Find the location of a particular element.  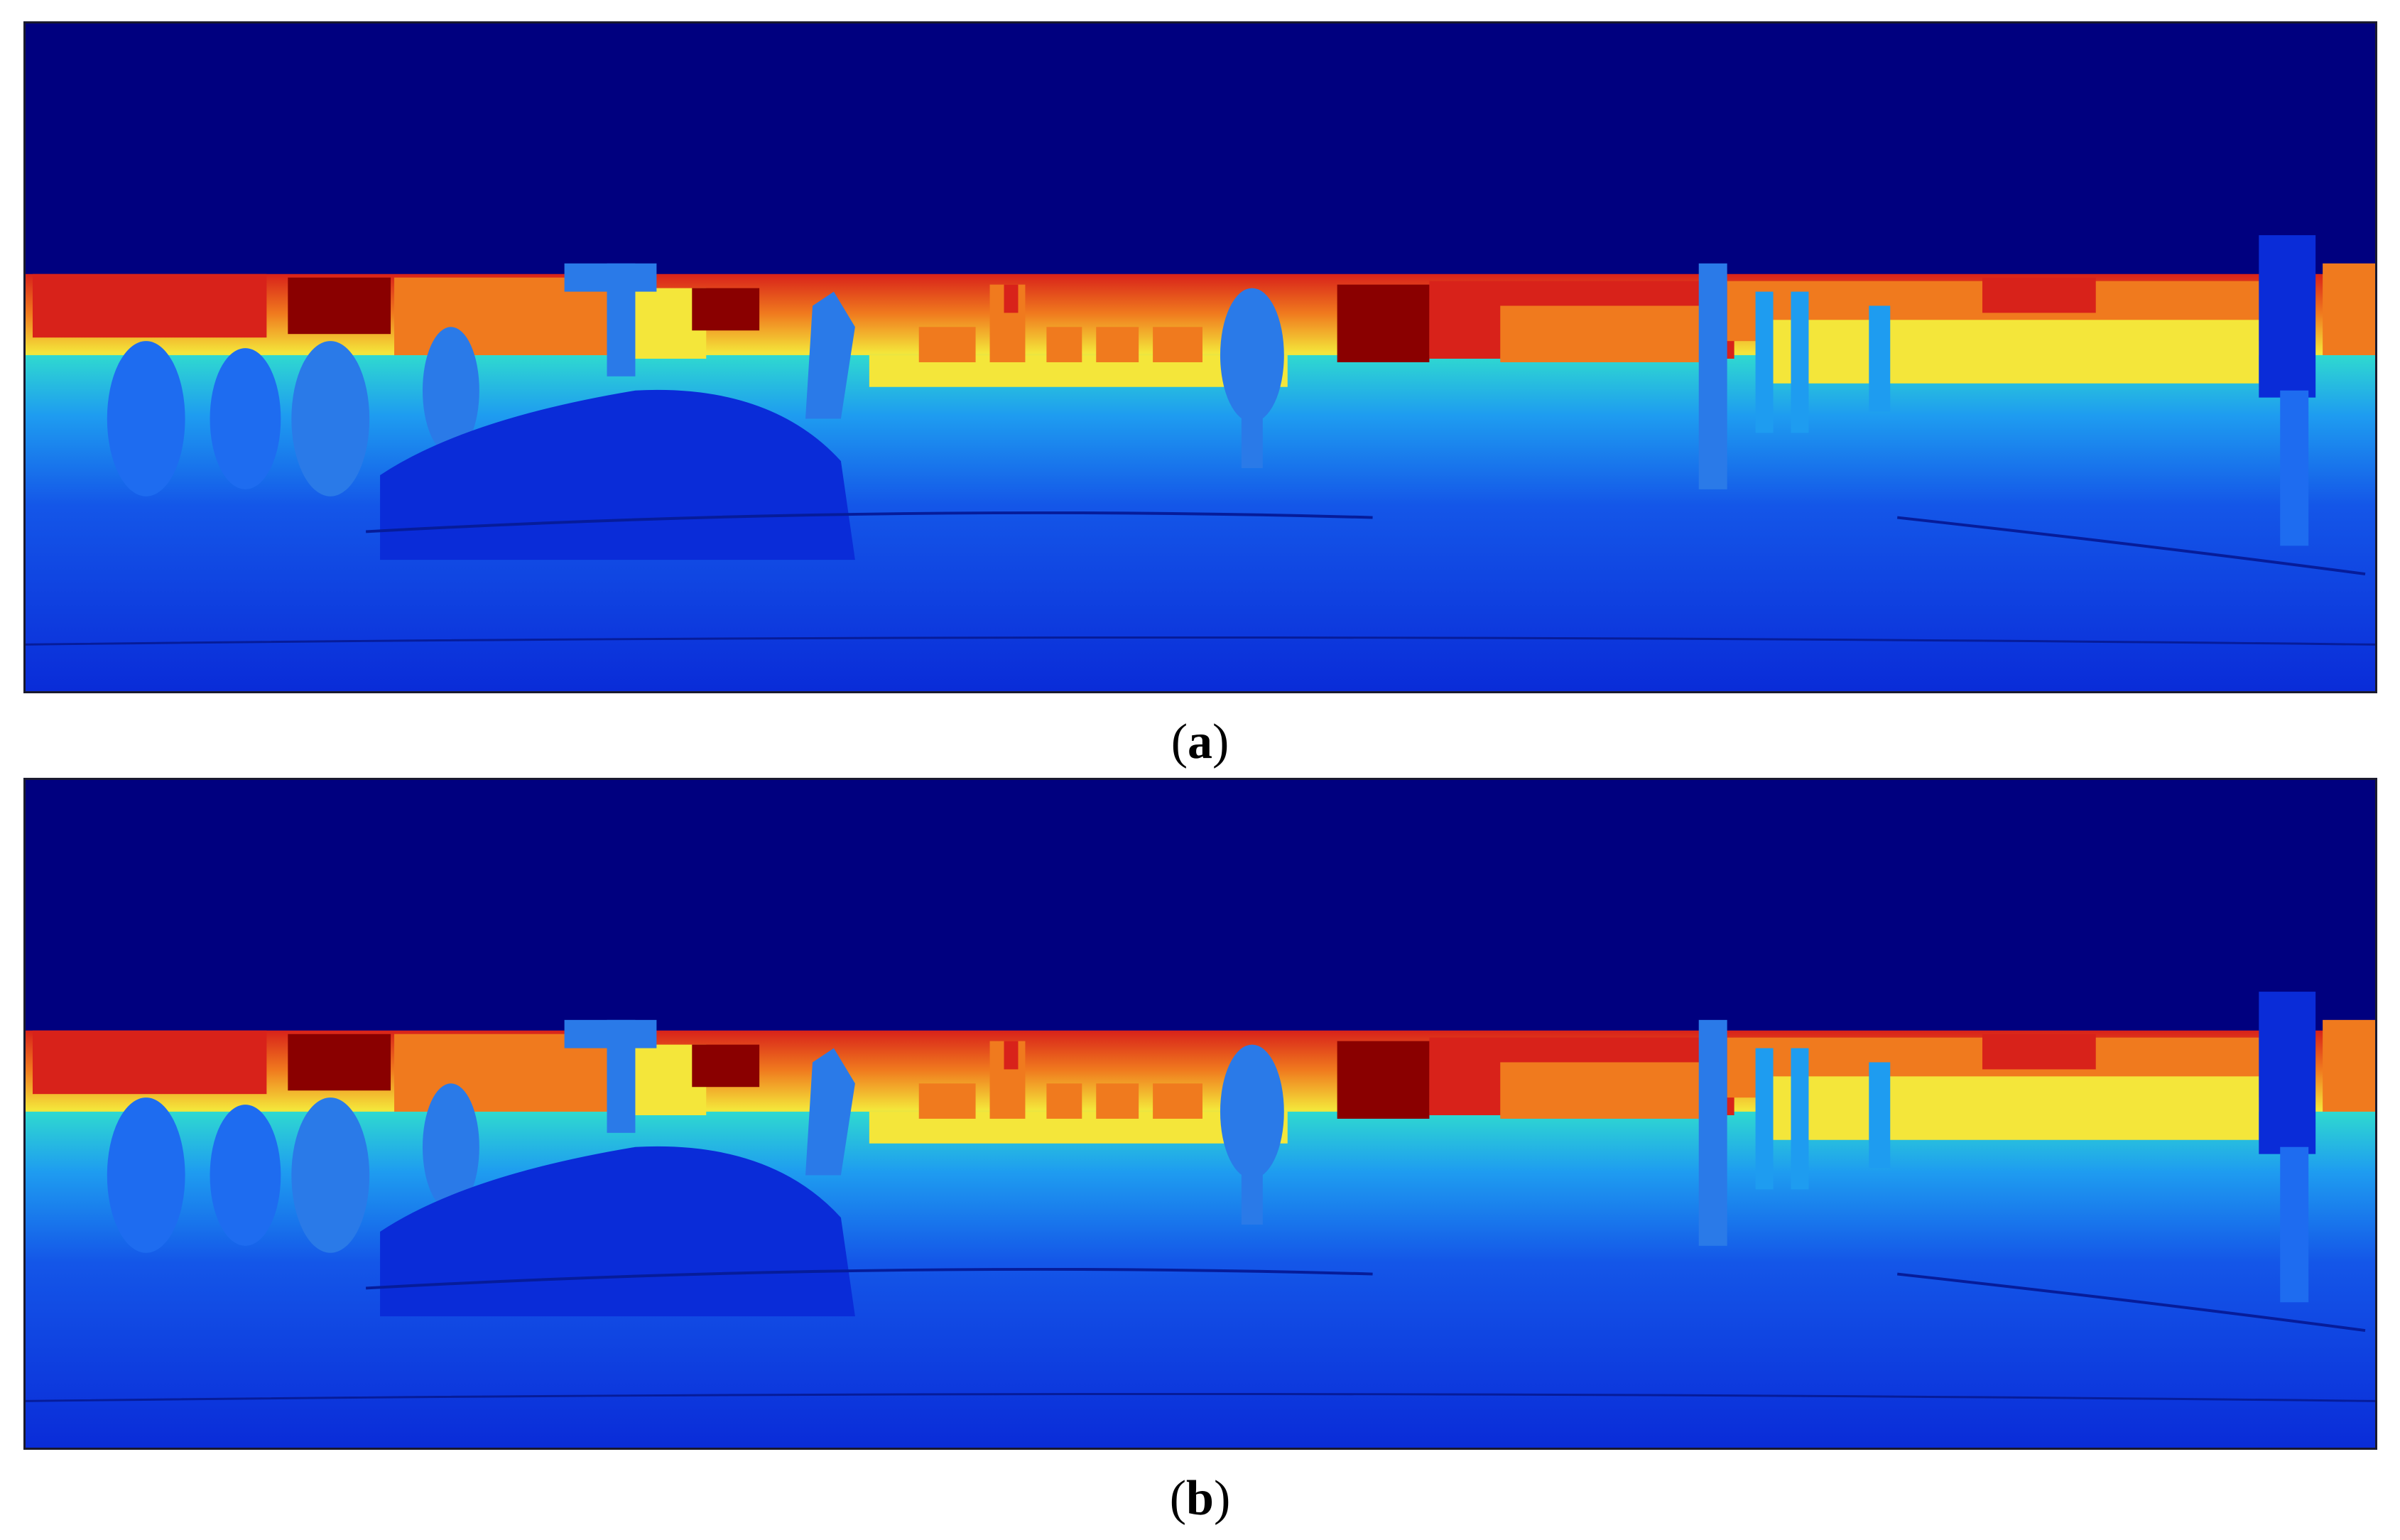

caption-a: (a) is located at coordinates (1200, 742).